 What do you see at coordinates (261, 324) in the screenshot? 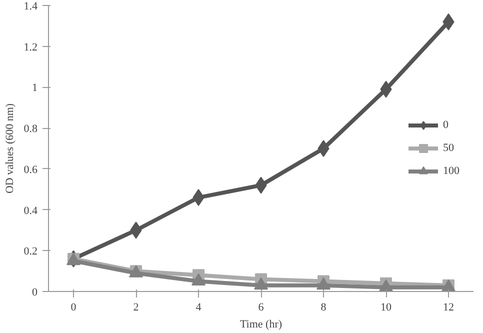
I see `x-axis-title: Time (hr)` at bounding box center [261, 324].